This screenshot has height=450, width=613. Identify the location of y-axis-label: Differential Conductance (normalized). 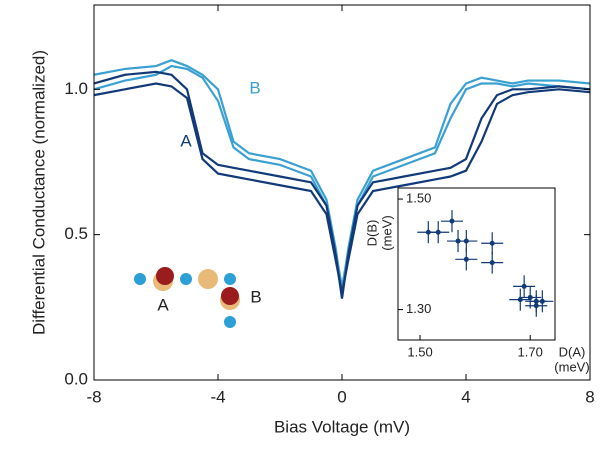
(38, 192).